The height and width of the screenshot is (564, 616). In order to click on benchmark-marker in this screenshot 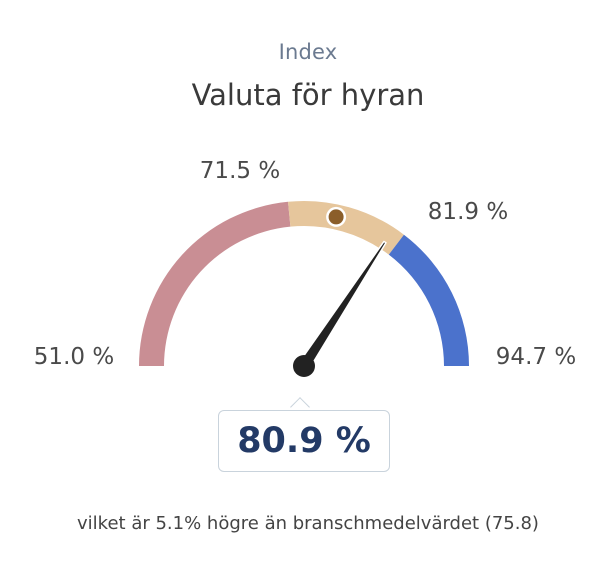, I will do `click(336, 217)`.